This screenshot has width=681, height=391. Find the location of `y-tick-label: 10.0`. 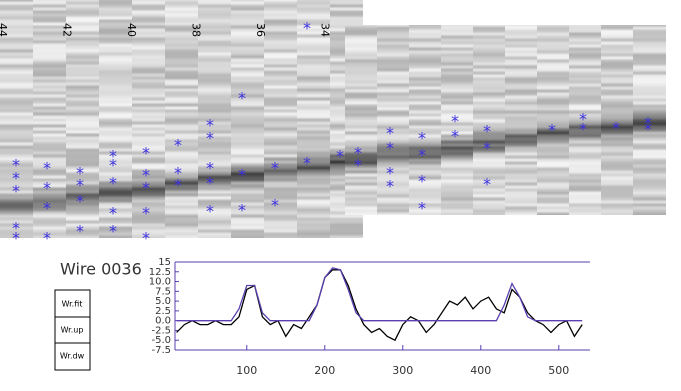

y-tick-label: 10.0 is located at coordinates (160, 282).